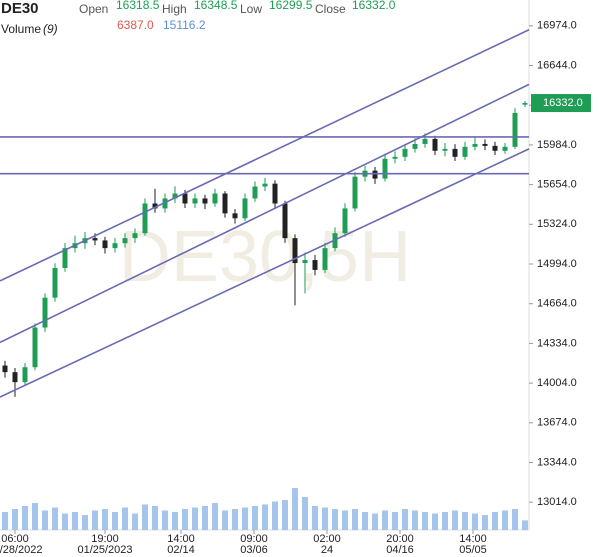 The image size is (599, 557). I want to click on x-tick-date: 12/28/2022, so click(21, 550).